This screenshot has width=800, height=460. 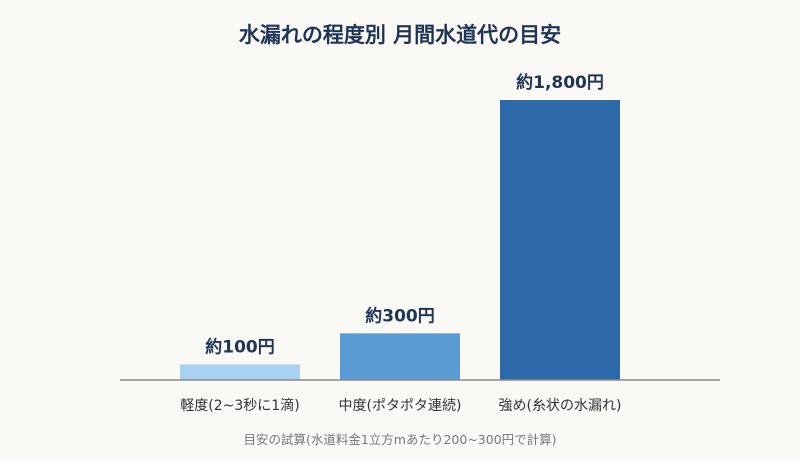 I want to click on category-label-1: 軽度(2~3秒に1滴), so click(x=239, y=405).